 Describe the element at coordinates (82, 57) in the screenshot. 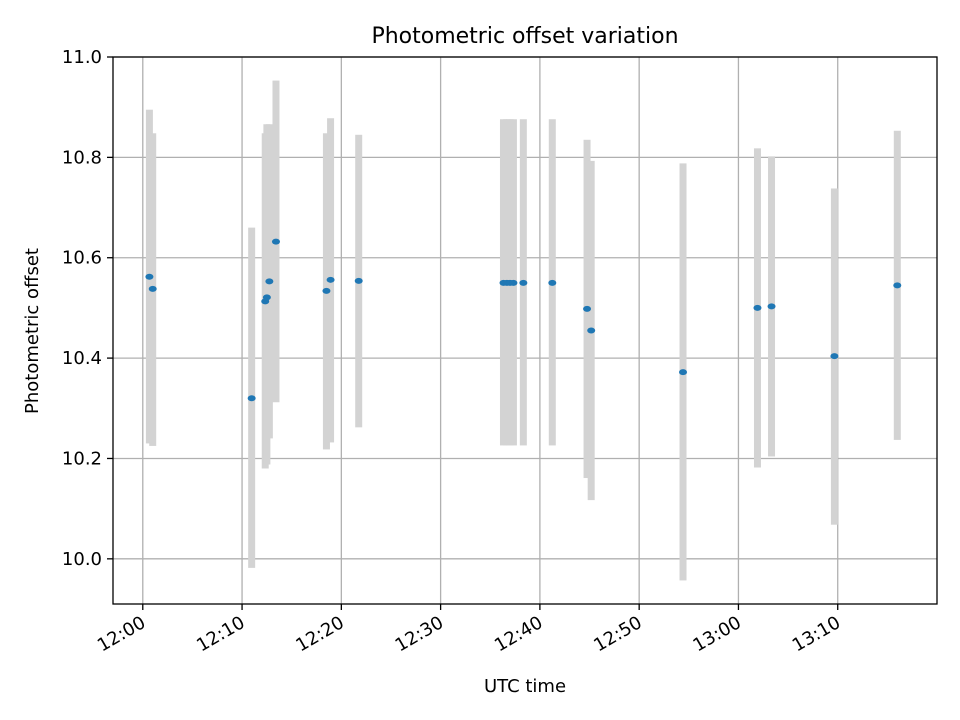

I see `y-tick-label: 11.0` at that location.